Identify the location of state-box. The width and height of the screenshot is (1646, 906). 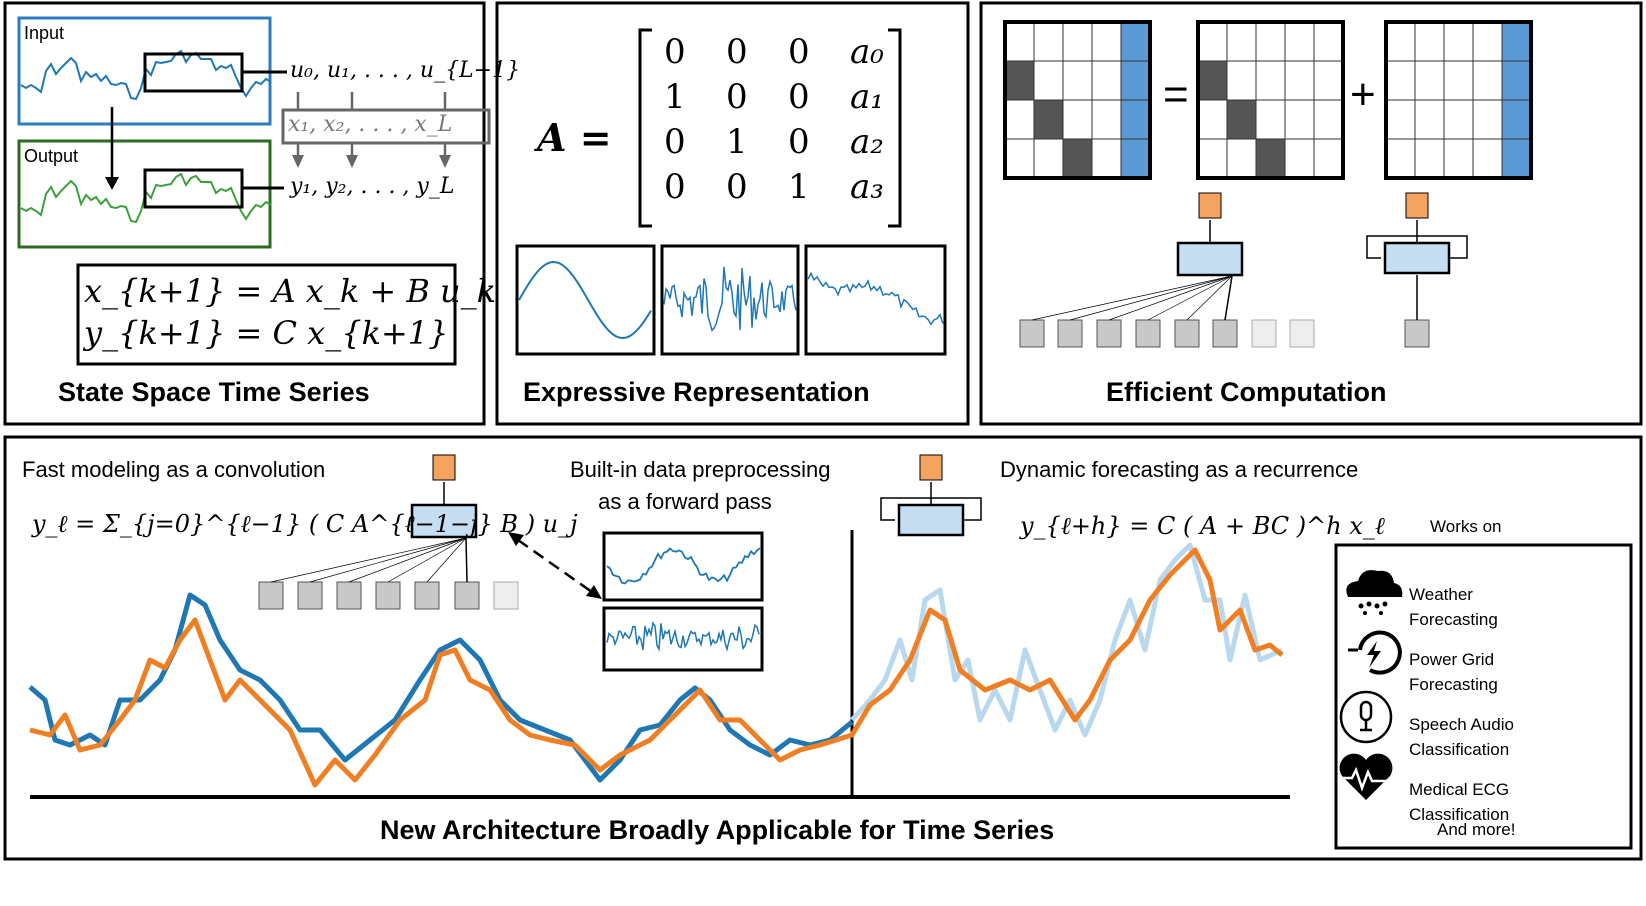
(386, 126).